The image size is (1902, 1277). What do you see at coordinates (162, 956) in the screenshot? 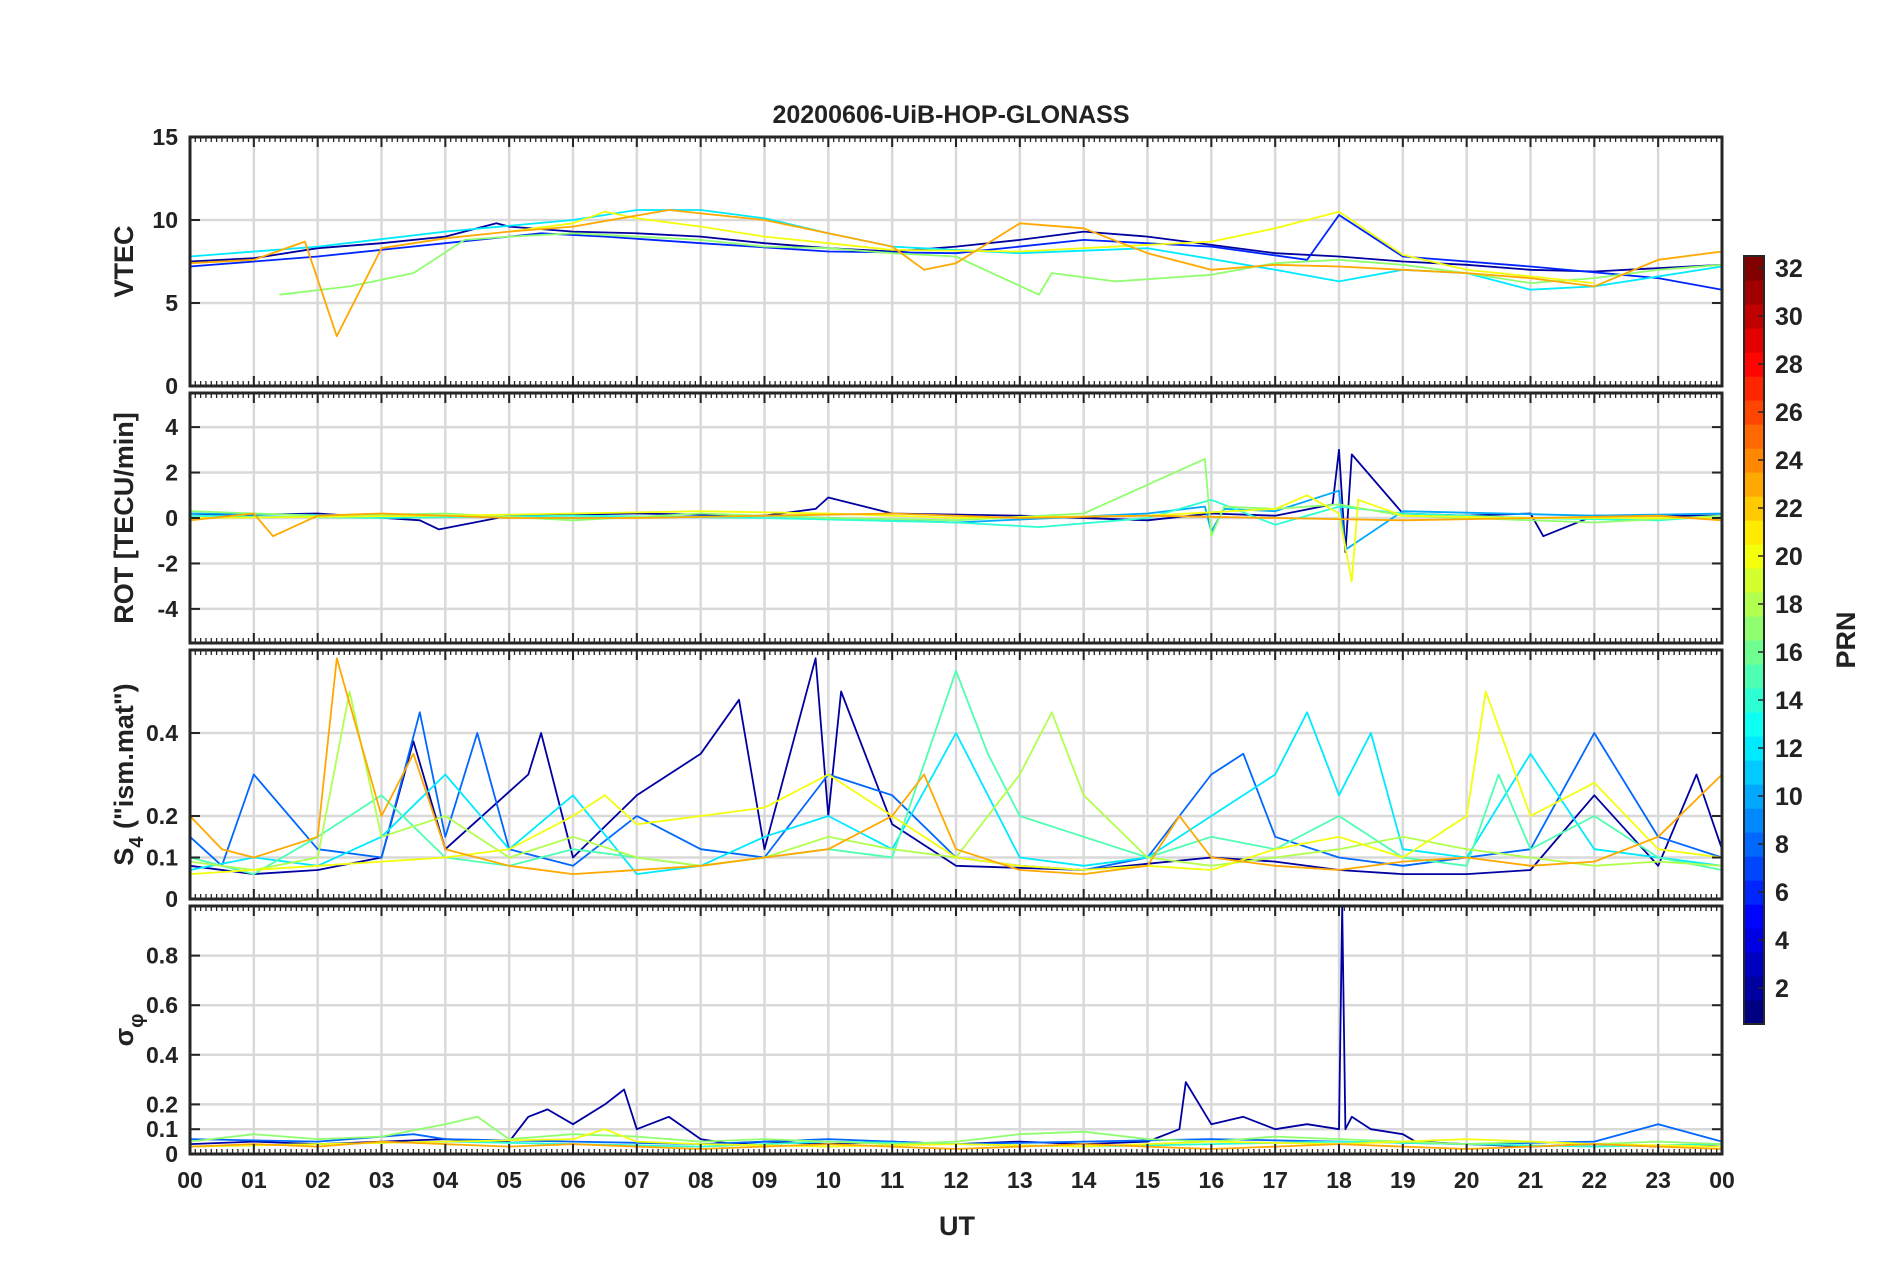
I see `y-tick-label: 0.8` at bounding box center [162, 956].